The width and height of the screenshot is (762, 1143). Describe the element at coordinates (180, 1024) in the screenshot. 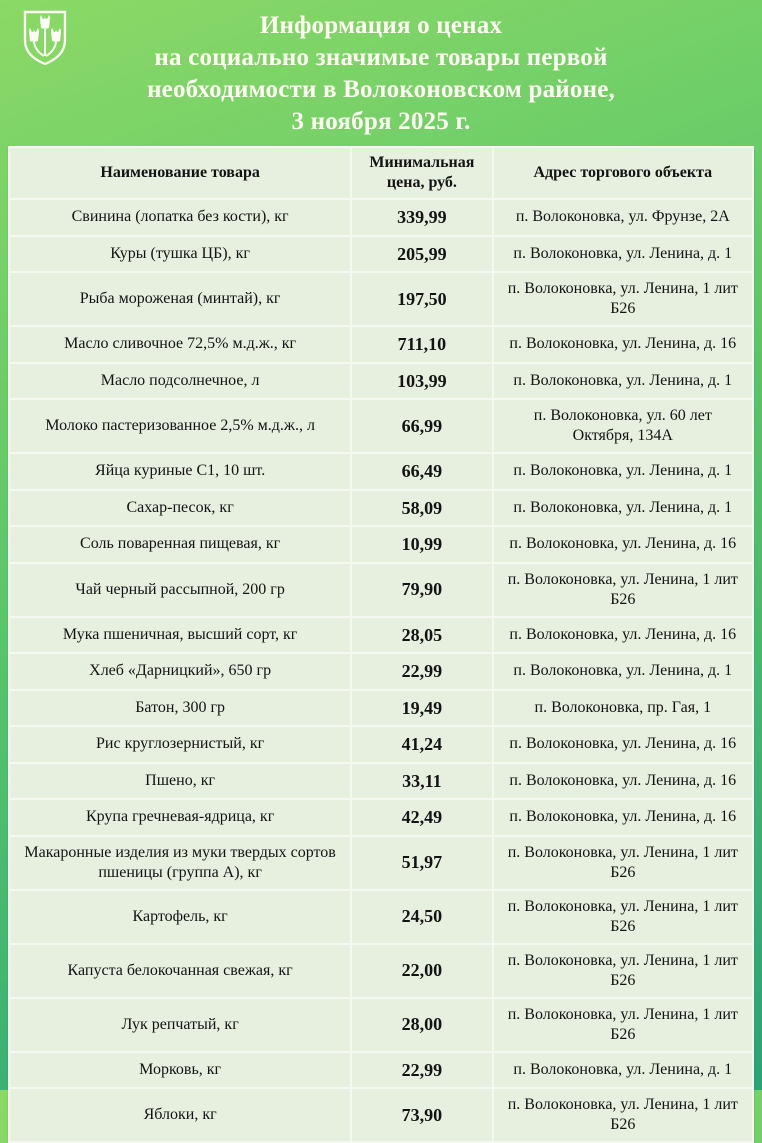

I see `product-name-cell: Лук репчатый, кг` at that location.